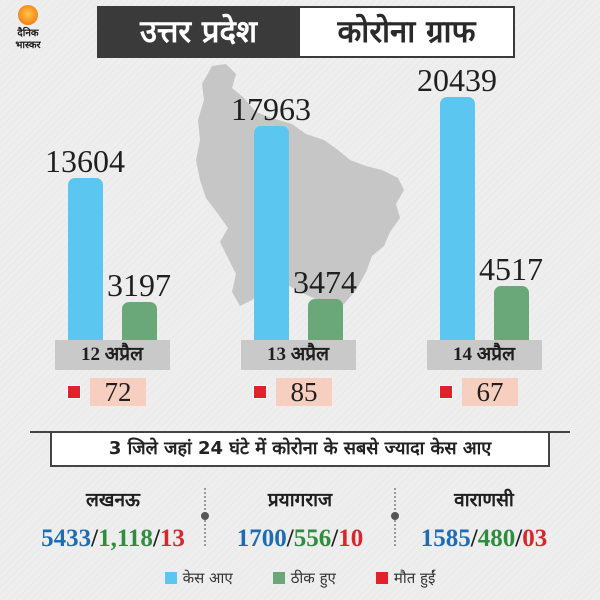 The height and width of the screenshot is (600, 600). I want to click on district-recovered: 480, so click(496, 538).